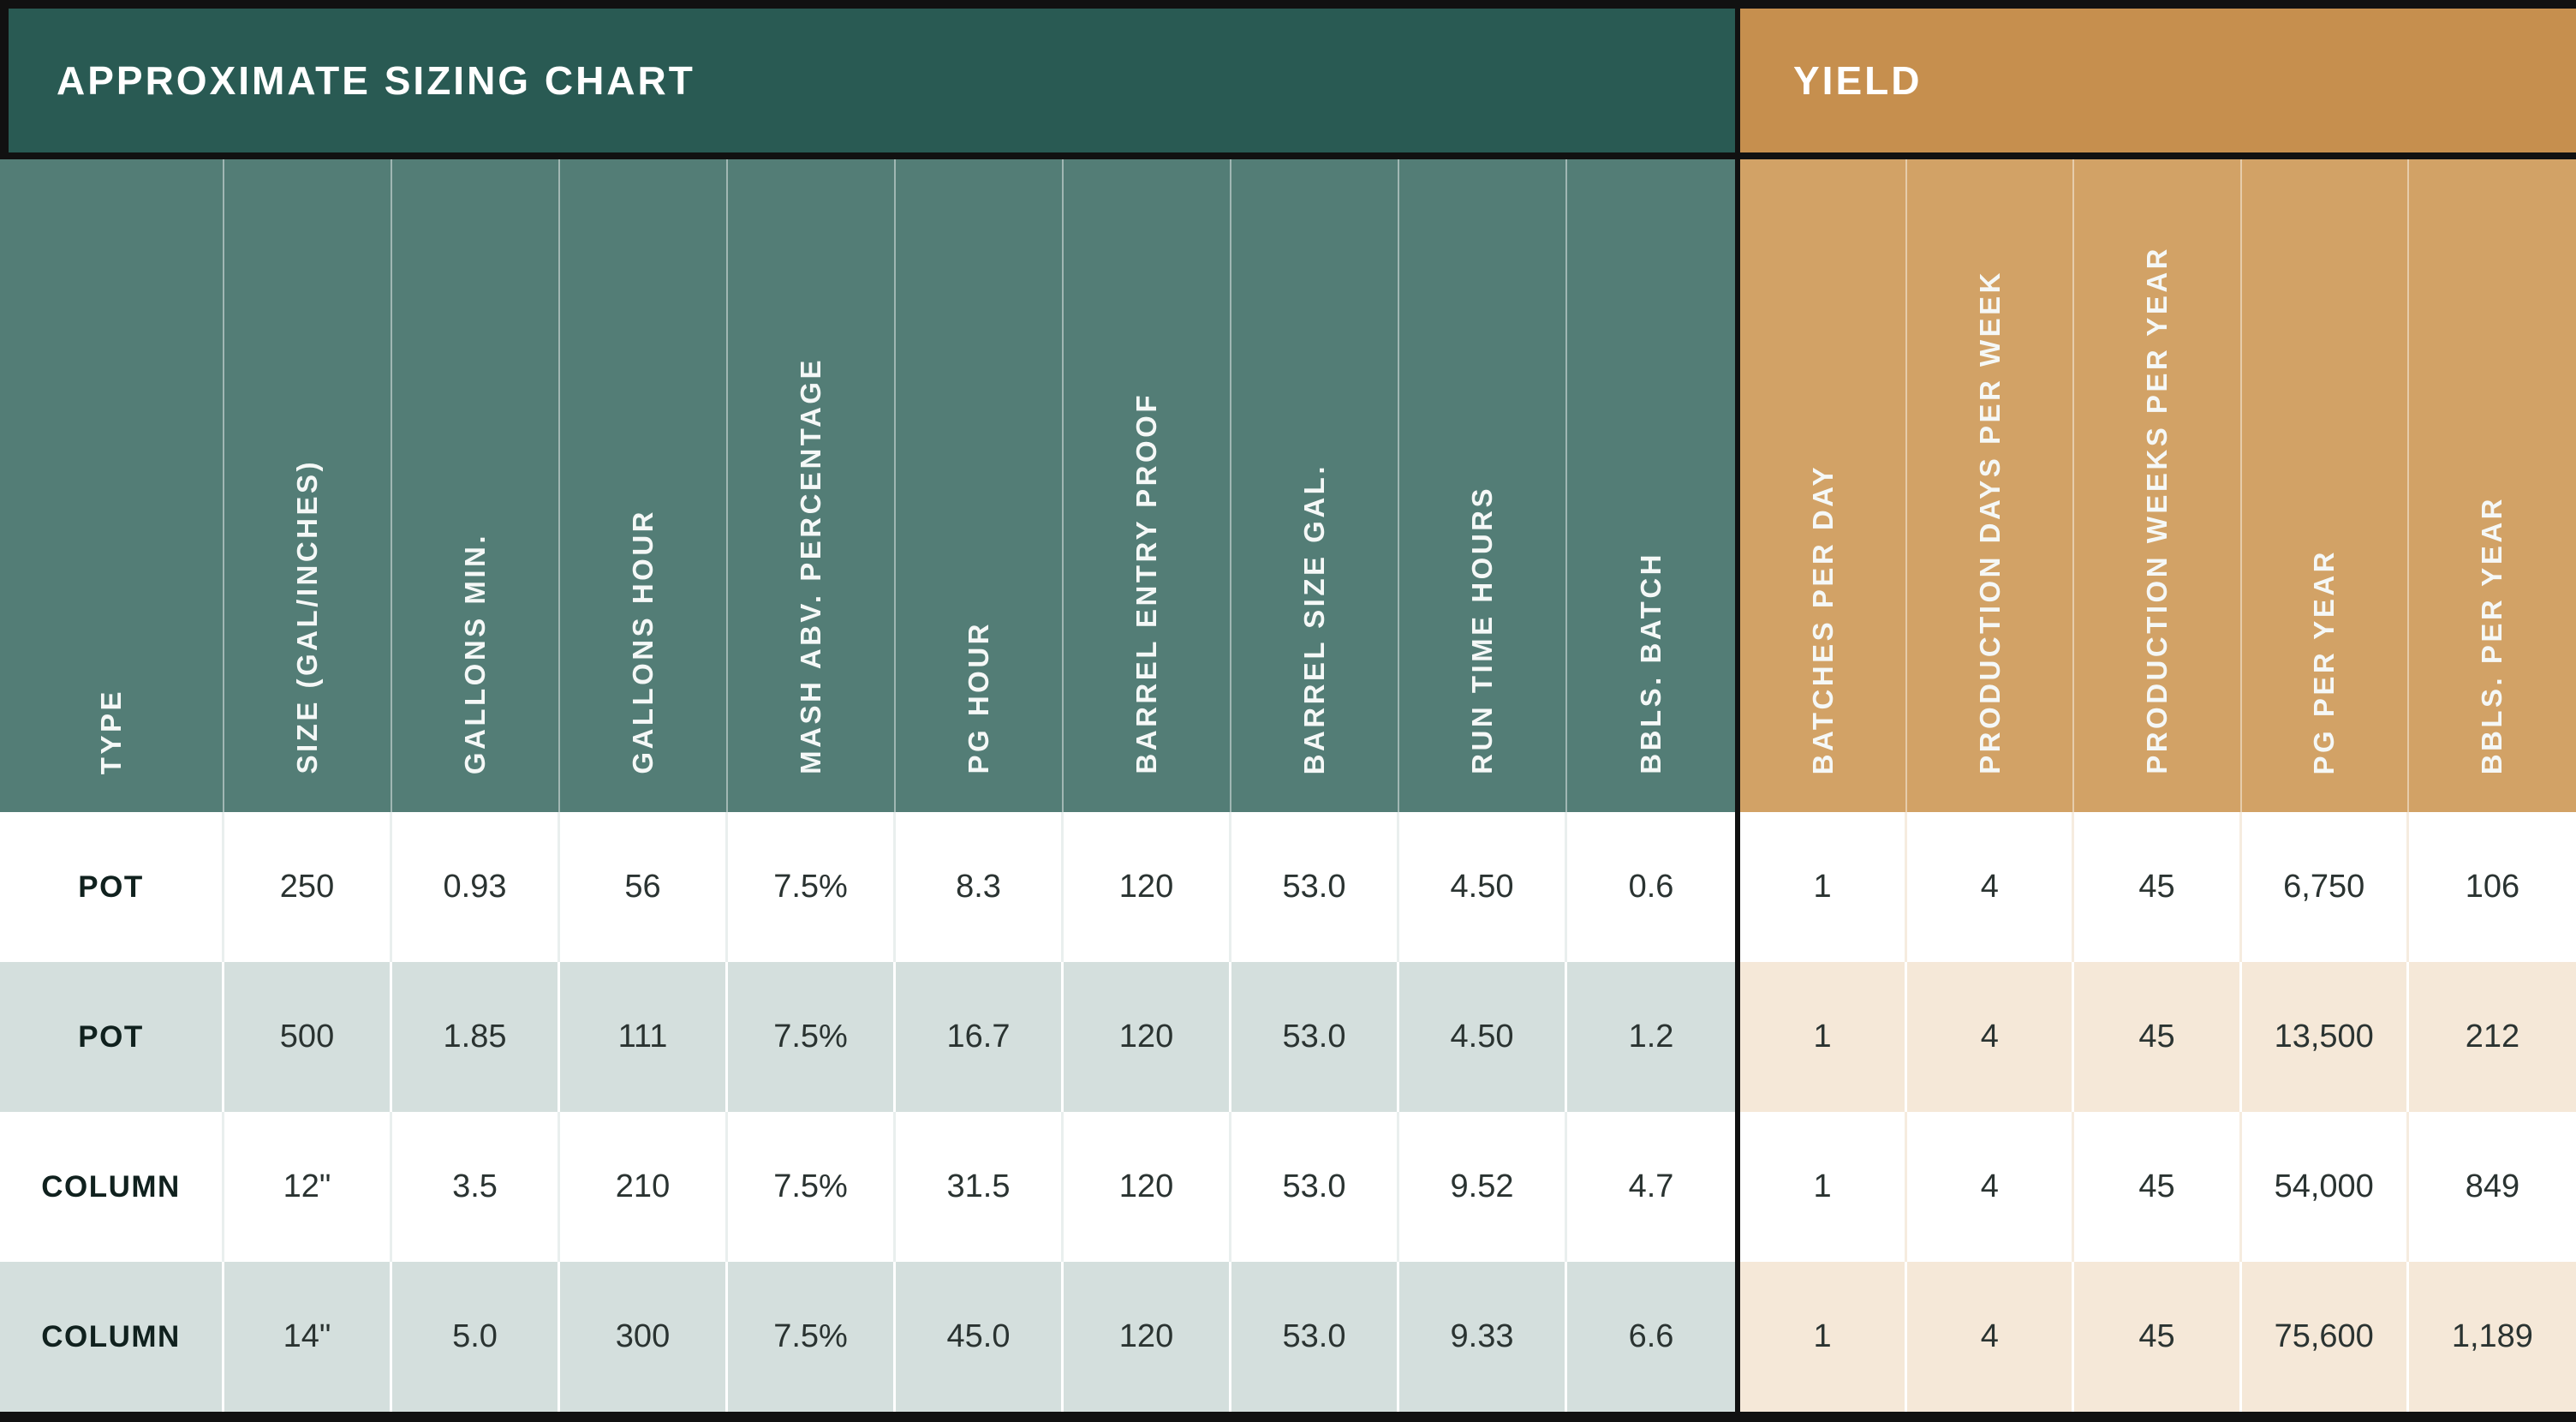 The height and width of the screenshot is (1422, 2576). What do you see at coordinates (2492, 1187) in the screenshot?
I see `data-cell: 849` at bounding box center [2492, 1187].